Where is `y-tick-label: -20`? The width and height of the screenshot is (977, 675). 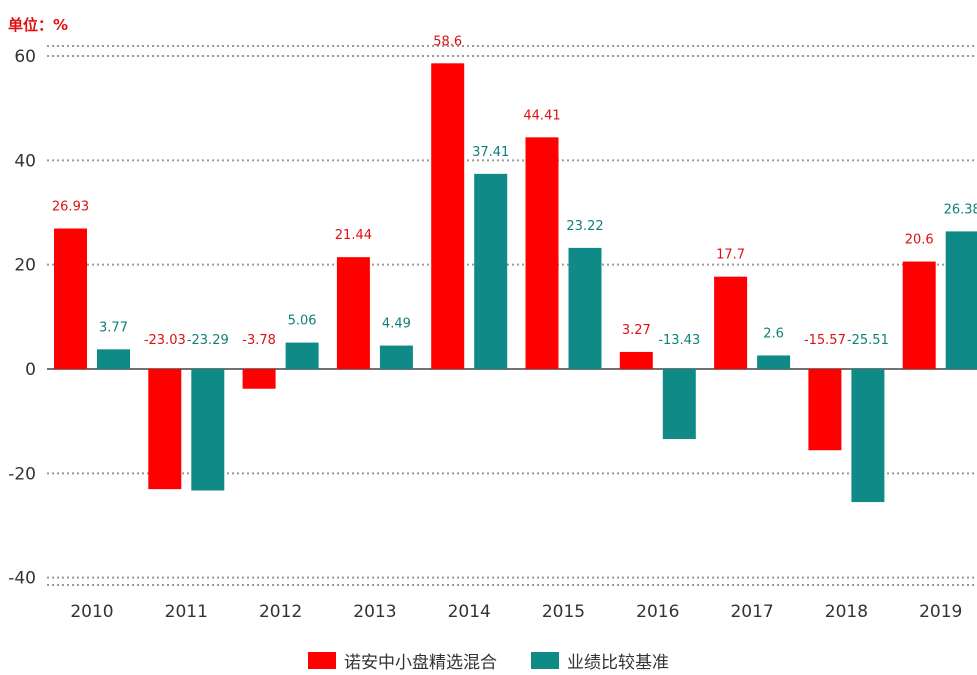
y-tick-label: -20 is located at coordinates (22, 474).